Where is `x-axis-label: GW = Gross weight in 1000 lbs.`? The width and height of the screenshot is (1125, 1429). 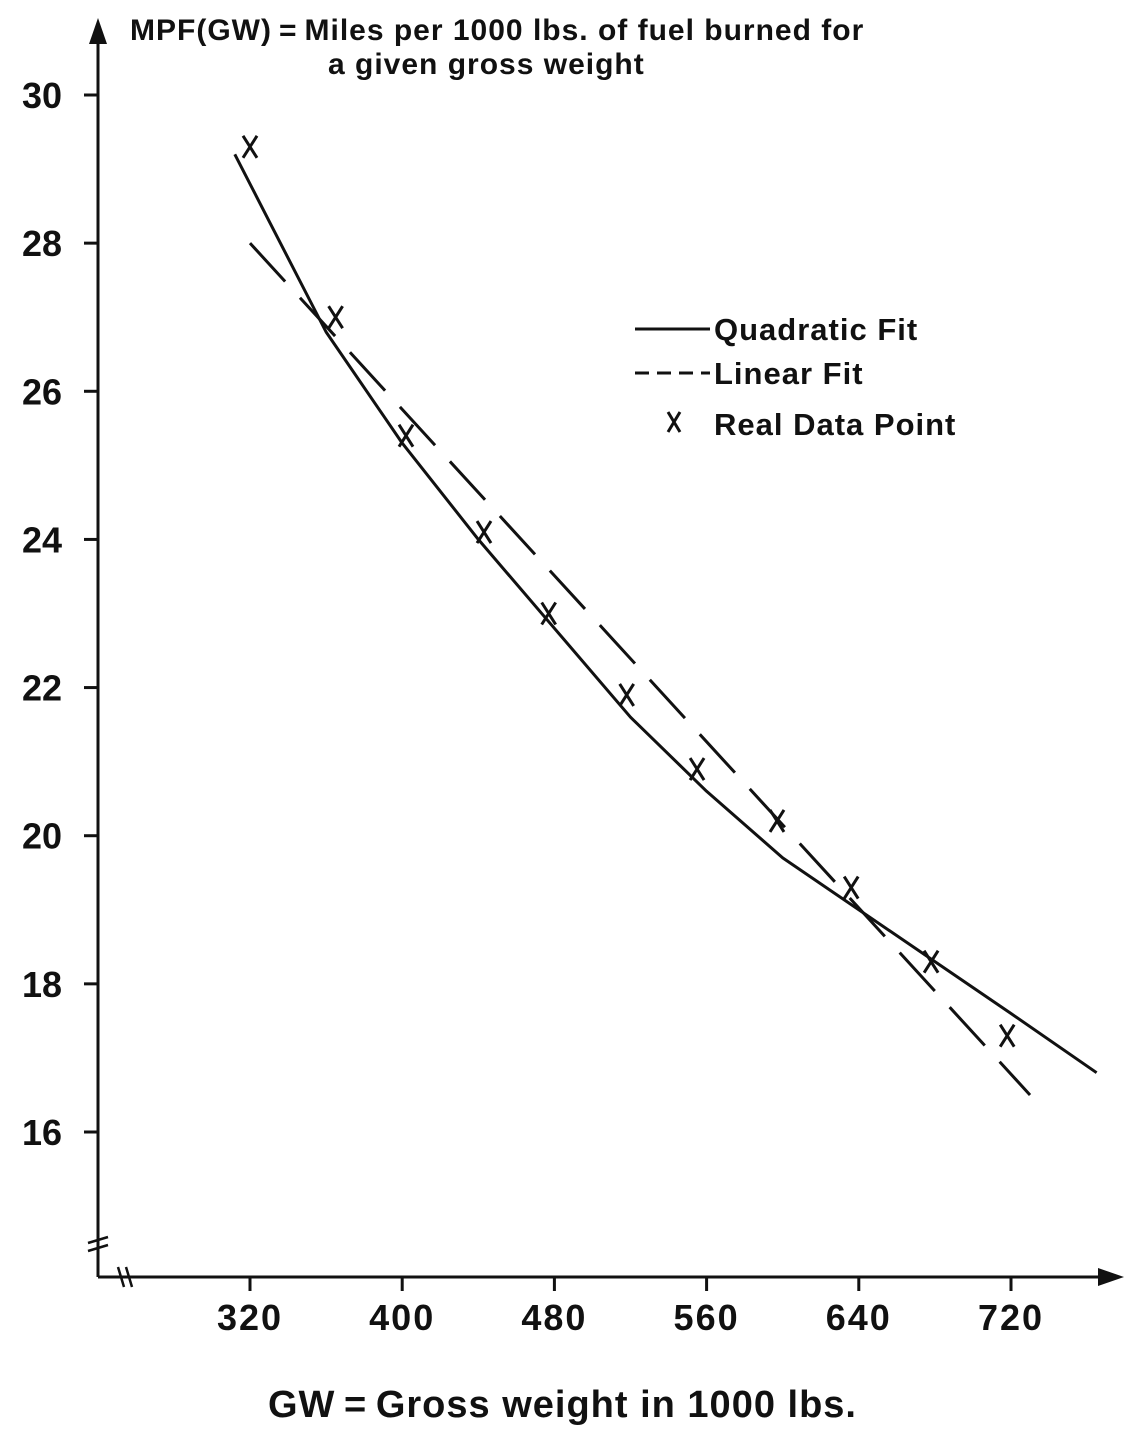 x-axis-label: GW = Gross weight in 1000 lbs. is located at coordinates (562, 1405).